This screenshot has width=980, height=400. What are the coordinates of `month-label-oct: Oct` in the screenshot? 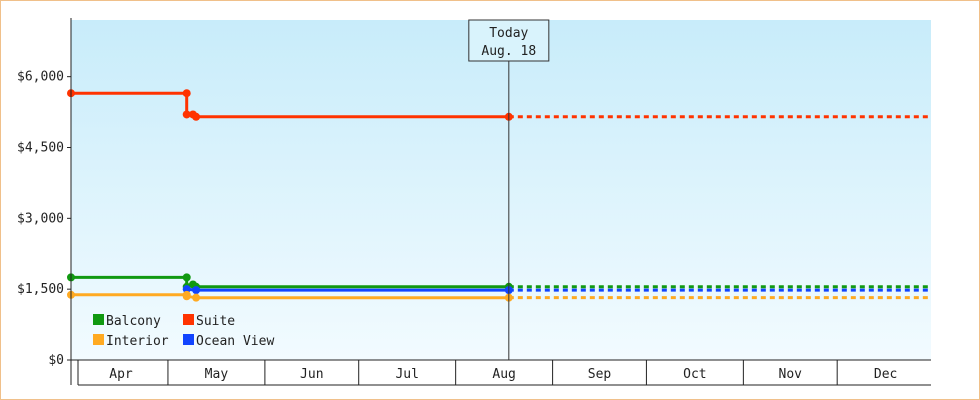 It's located at (694, 374).